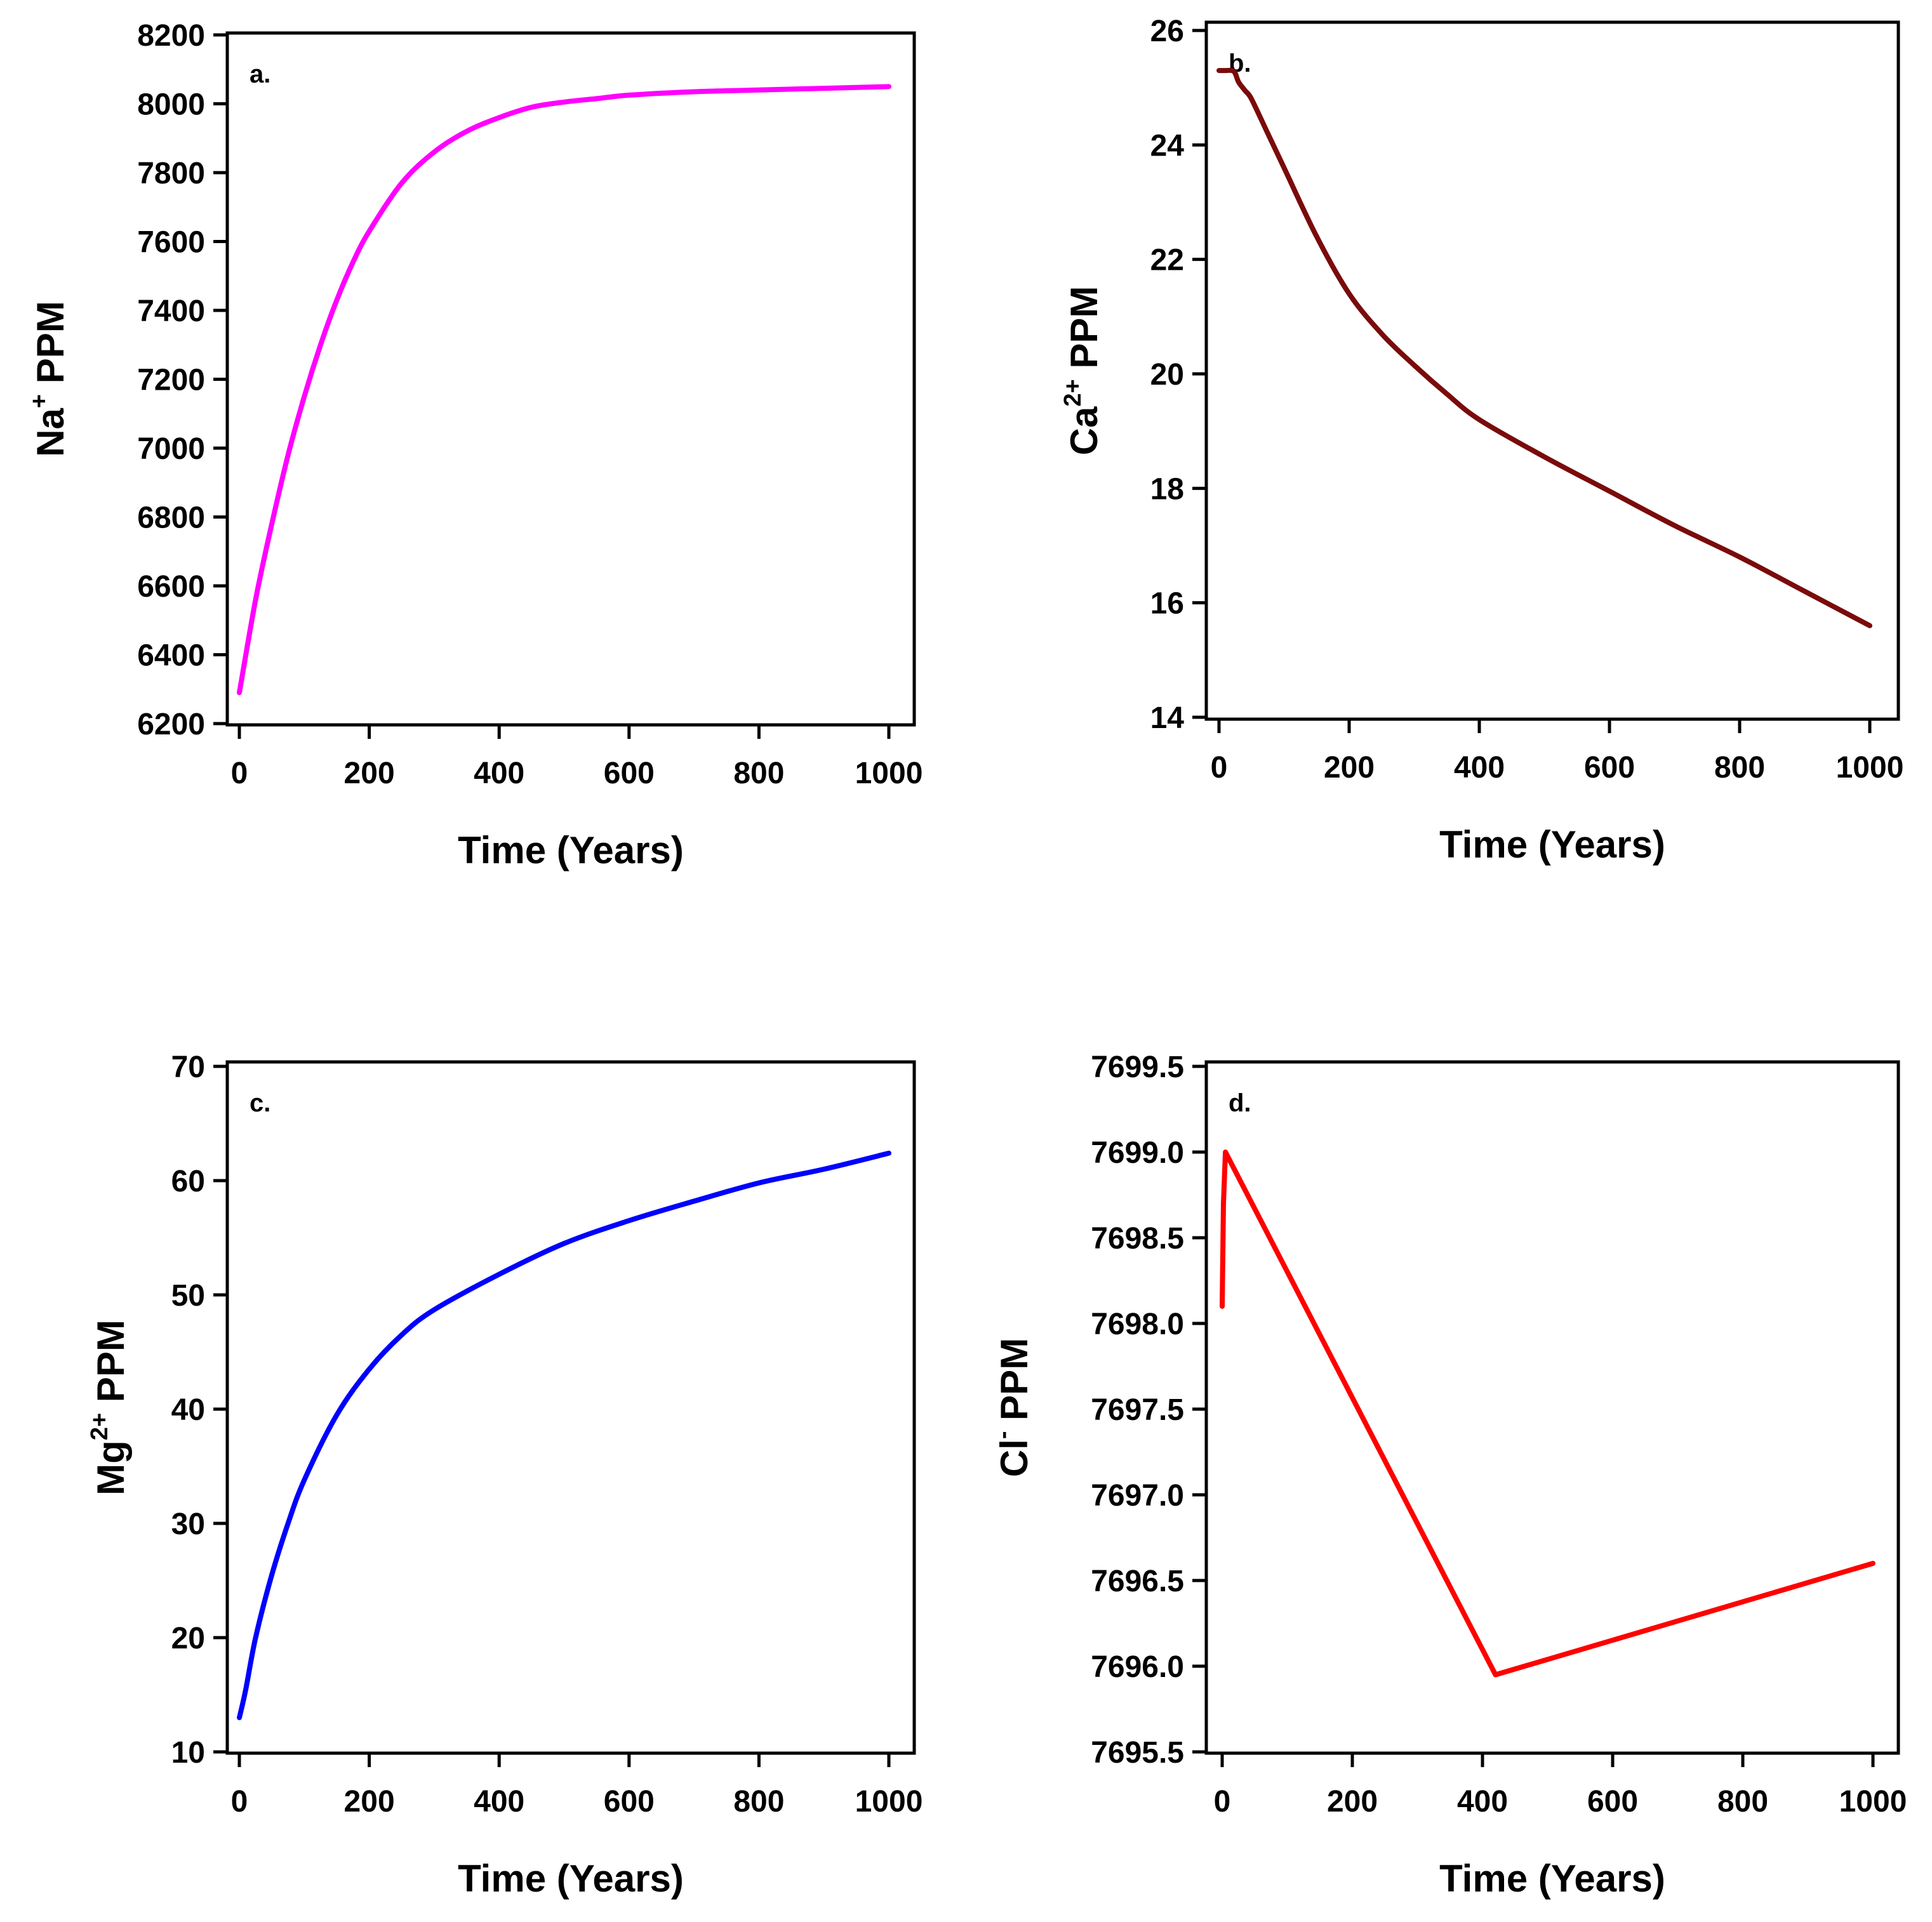  What do you see at coordinates (1137, 1753) in the screenshot?
I see `y-tick-label: 7695.5` at bounding box center [1137, 1753].